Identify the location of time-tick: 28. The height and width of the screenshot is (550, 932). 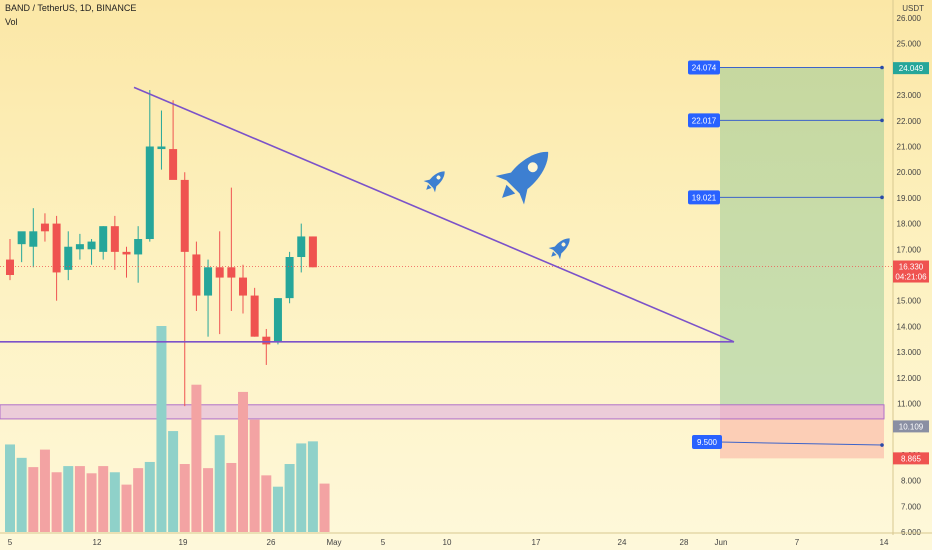
(684, 542).